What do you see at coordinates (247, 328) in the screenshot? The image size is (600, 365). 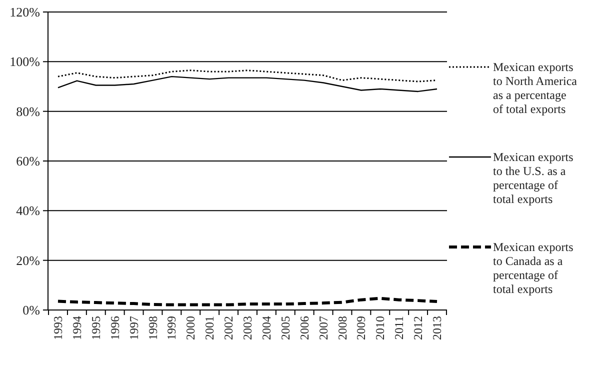 I see `x-tick-label: 2003` at bounding box center [247, 328].